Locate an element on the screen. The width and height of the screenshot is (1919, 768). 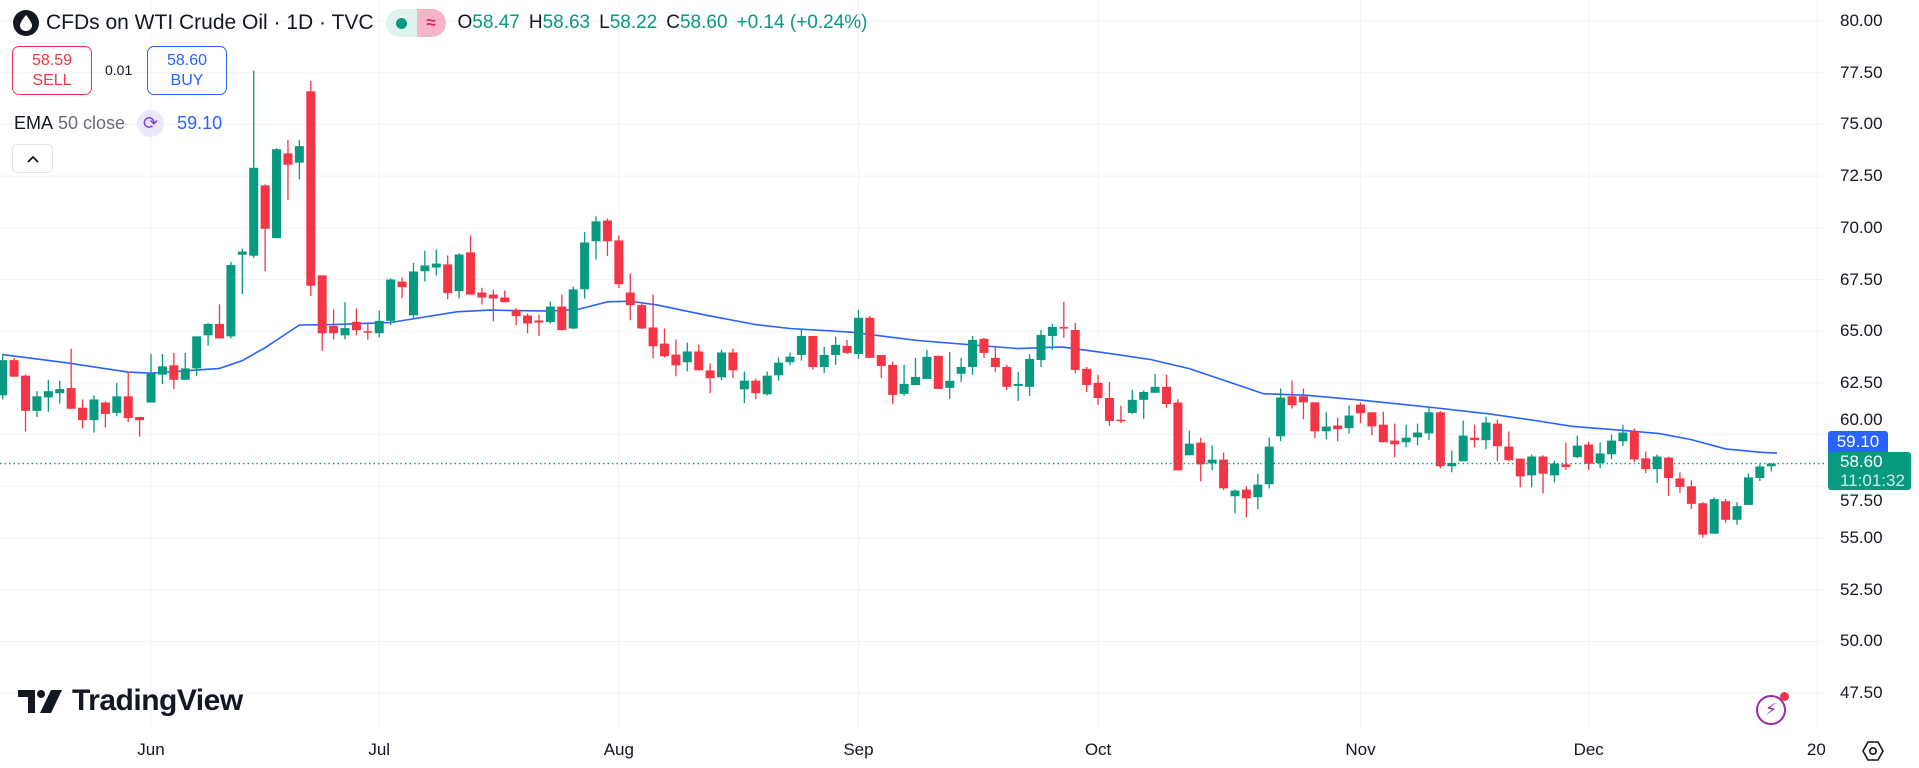
price-tick-label: 62.50 is located at coordinates (1861, 382).